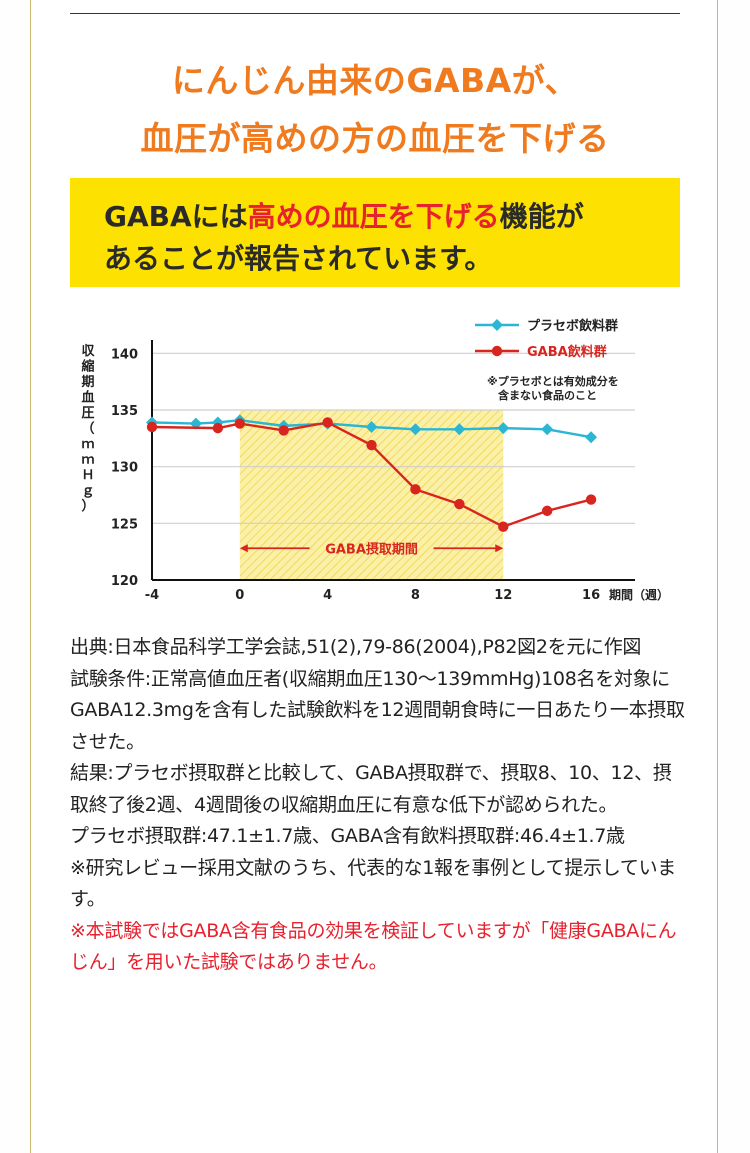  I want to click on divider, so click(375, 13).